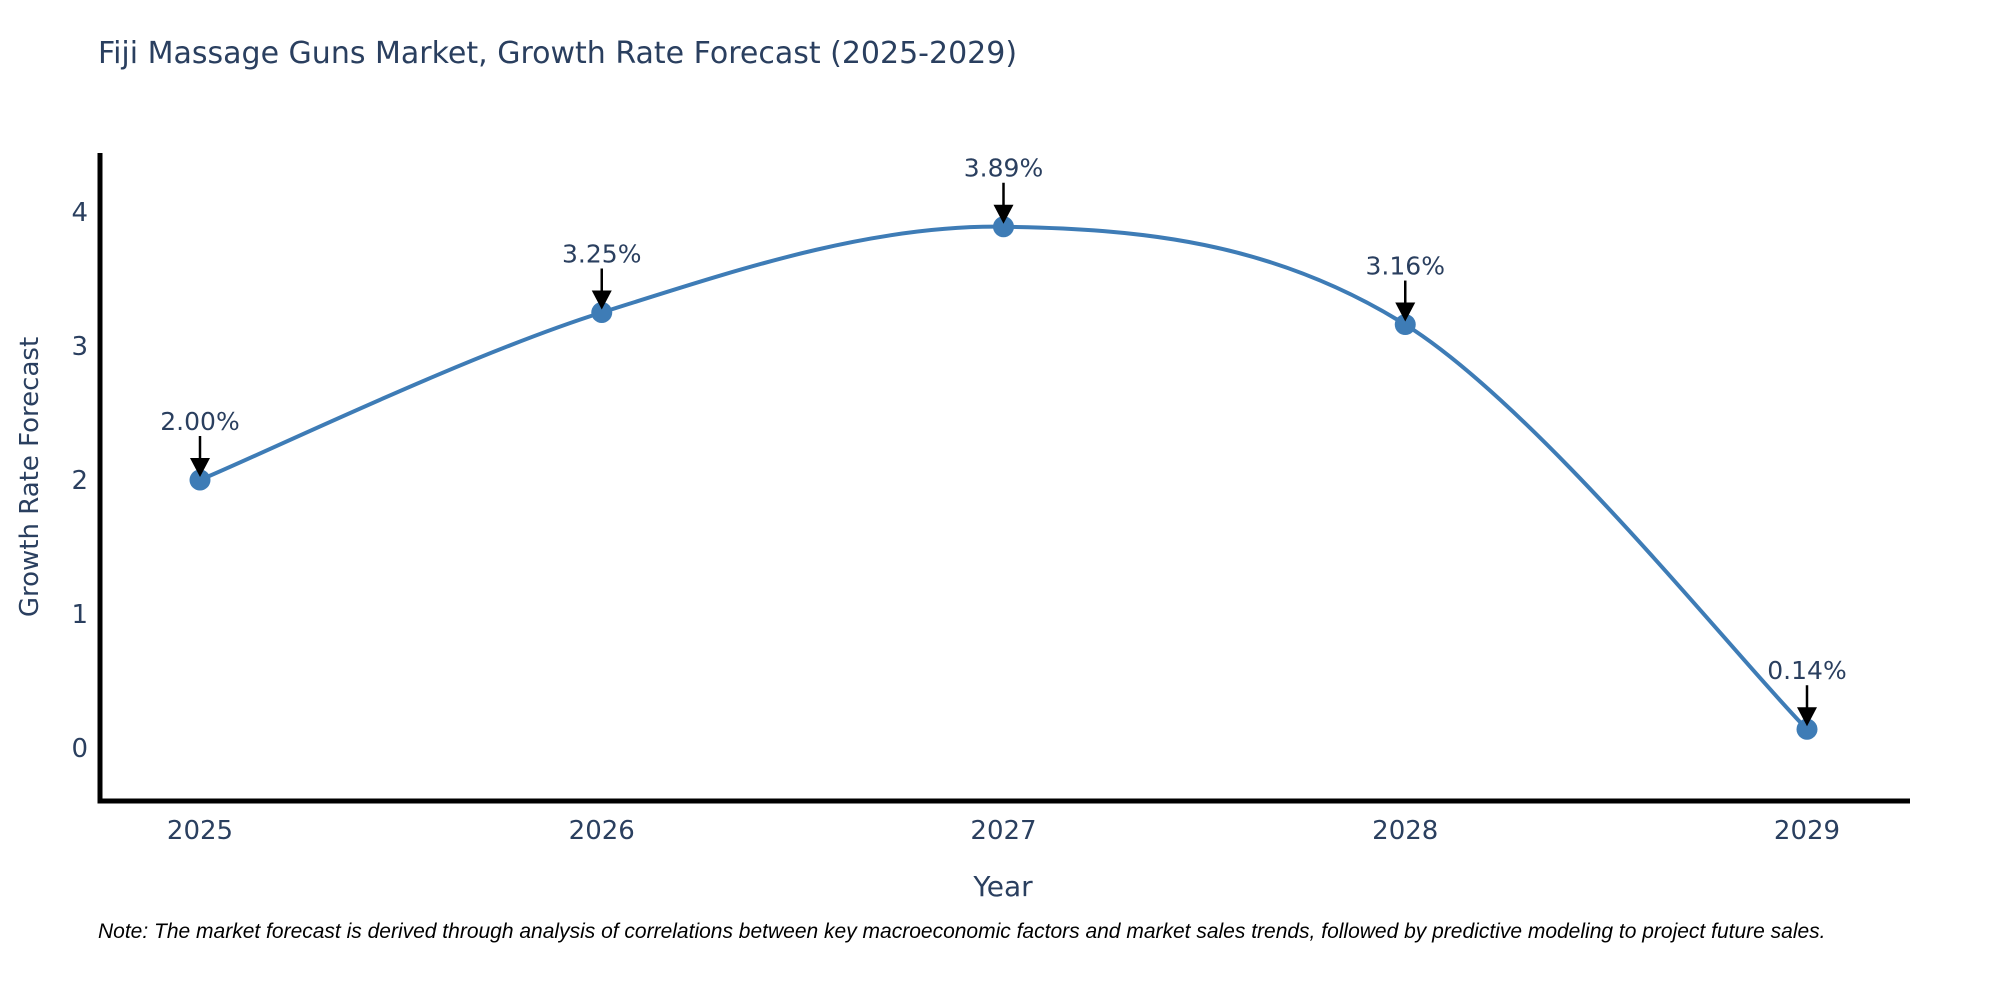 The image size is (2000, 1000). Describe the element at coordinates (1807, 729) in the screenshot. I see `data-point-2029` at that location.